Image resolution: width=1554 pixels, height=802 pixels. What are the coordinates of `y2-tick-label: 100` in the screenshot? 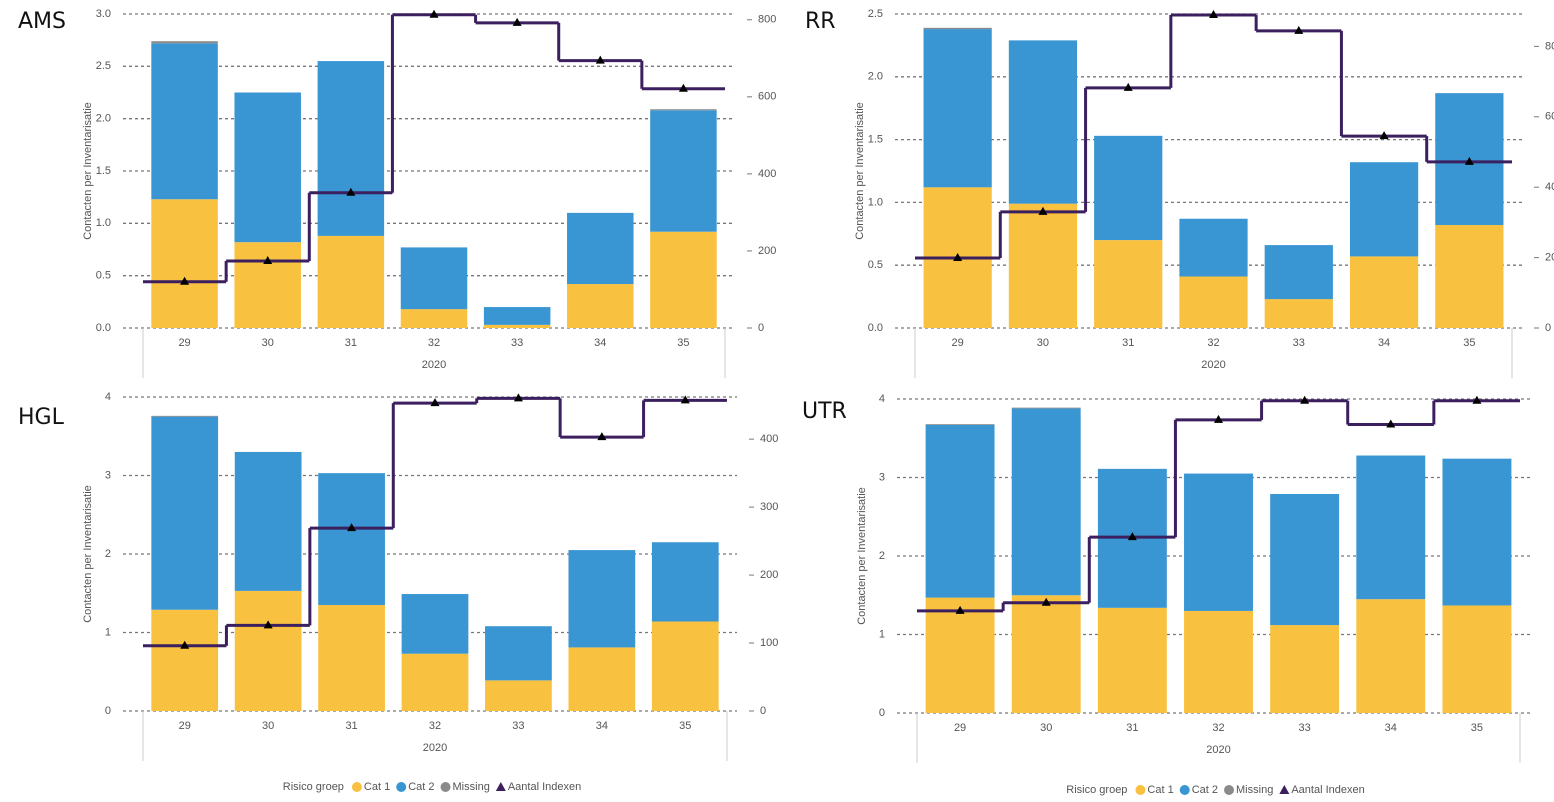 It's located at (769, 643).